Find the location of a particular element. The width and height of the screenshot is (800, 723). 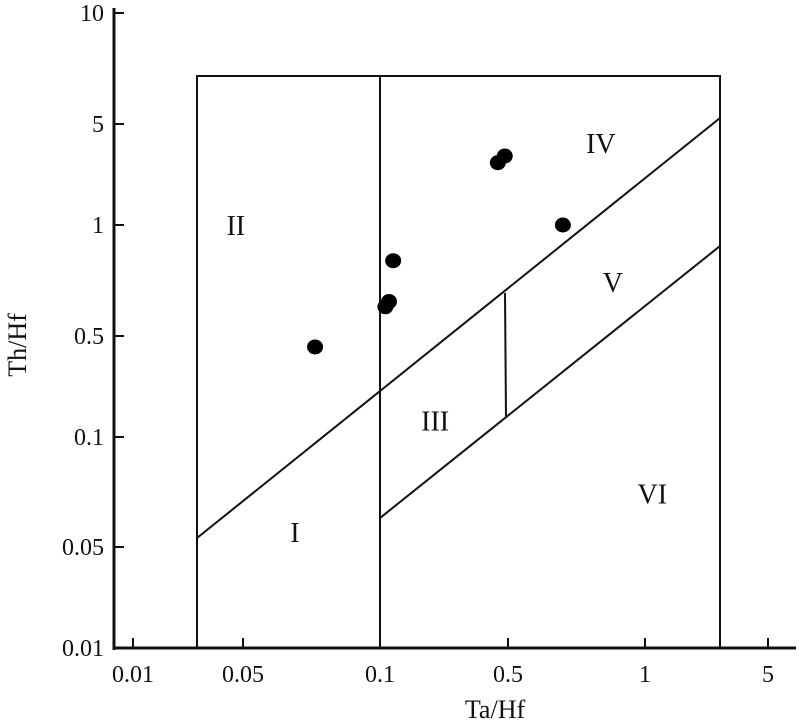

x-tick-label: 1 is located at coordinates (645, 675).